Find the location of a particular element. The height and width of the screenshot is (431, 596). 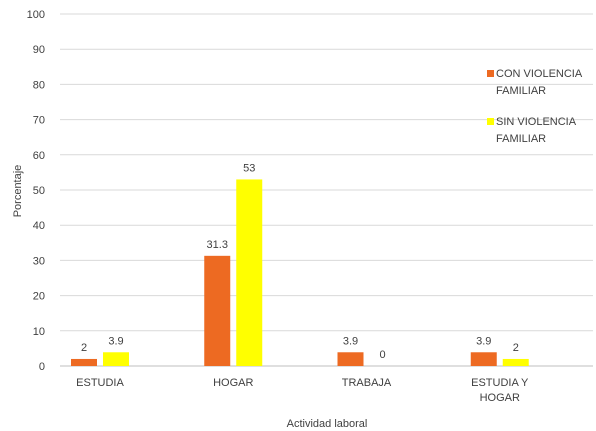

x-category-label: TRABAJA is located at coordinates (367, 383).